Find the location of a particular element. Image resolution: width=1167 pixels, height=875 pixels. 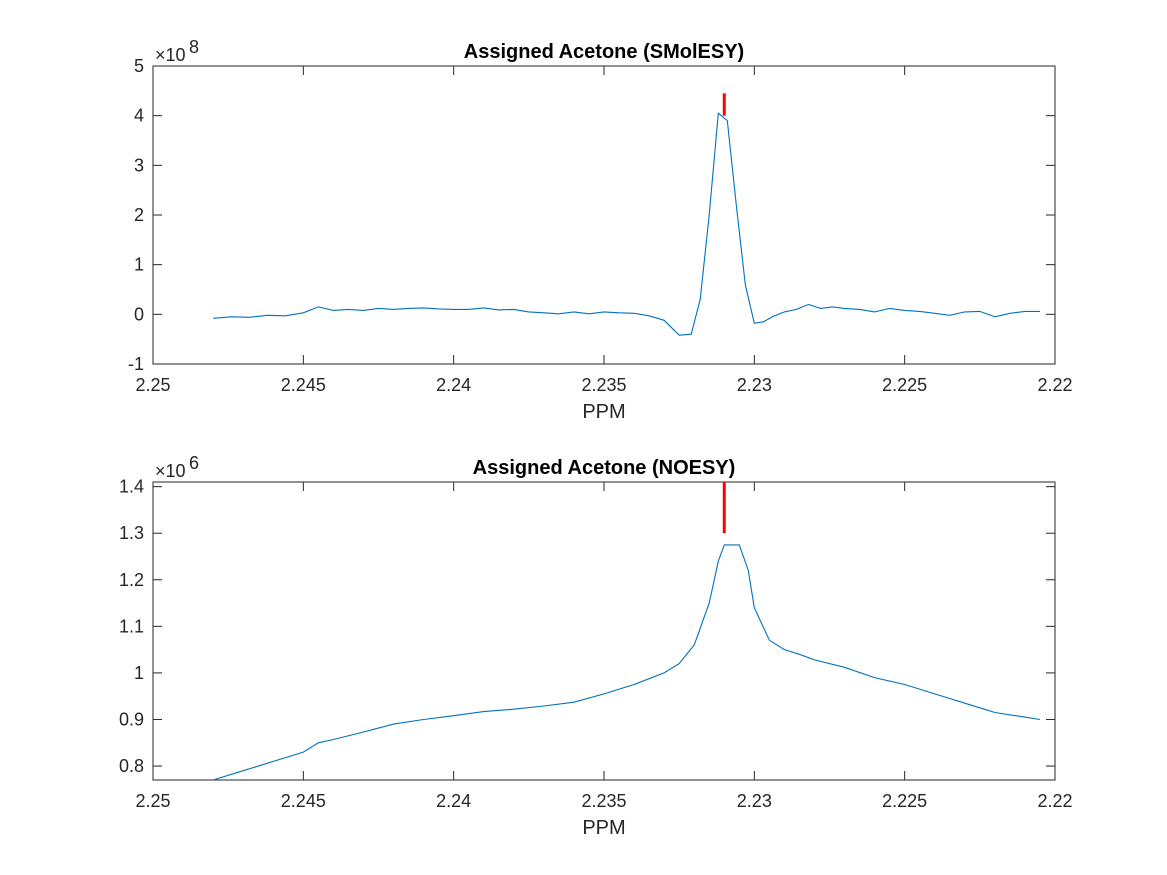

y-tick-label: 0.9 is located at coordinates (131, 719).